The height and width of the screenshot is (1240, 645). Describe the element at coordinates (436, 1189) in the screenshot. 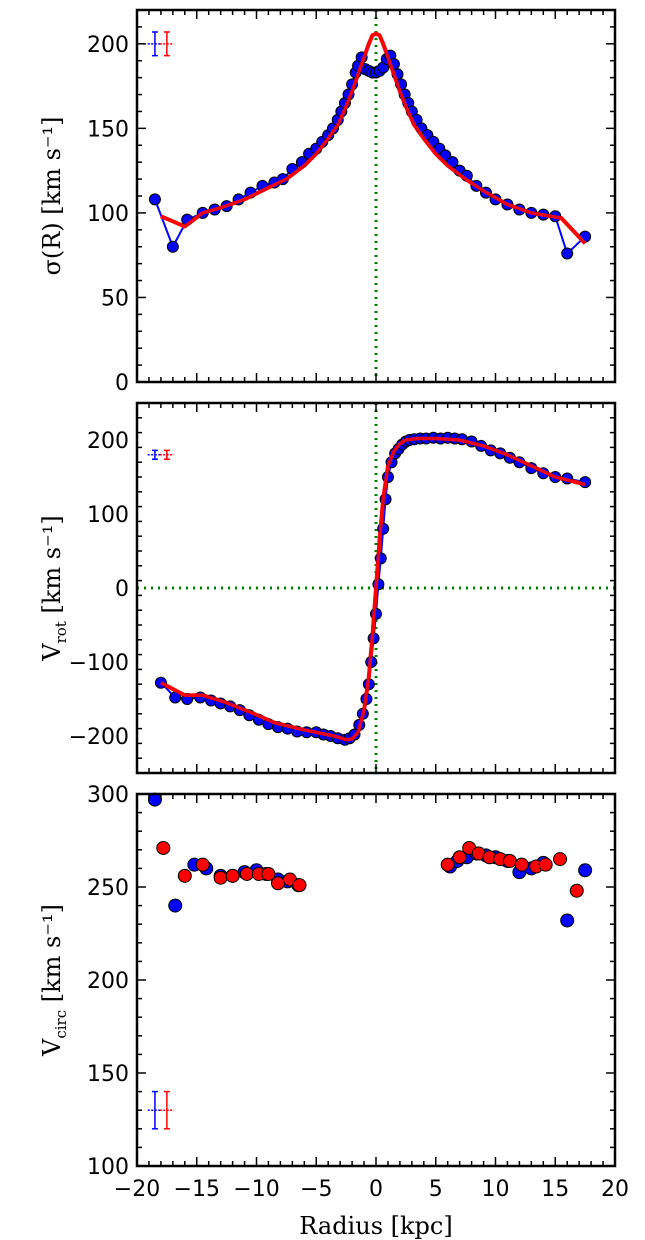

I see `x-tick-label: 5` at that location.